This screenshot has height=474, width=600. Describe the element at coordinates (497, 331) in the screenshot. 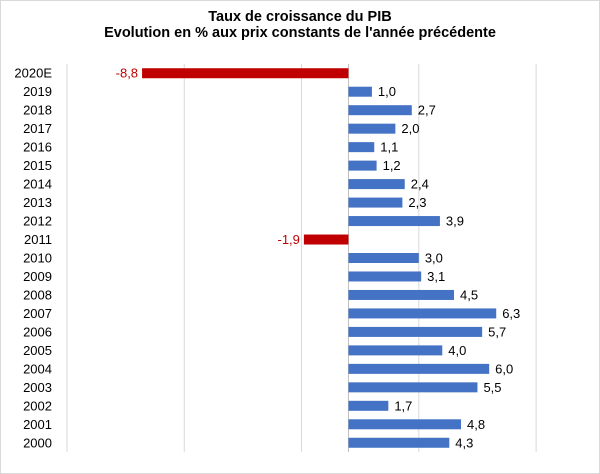

I see `data-label: 5,7` at that location.